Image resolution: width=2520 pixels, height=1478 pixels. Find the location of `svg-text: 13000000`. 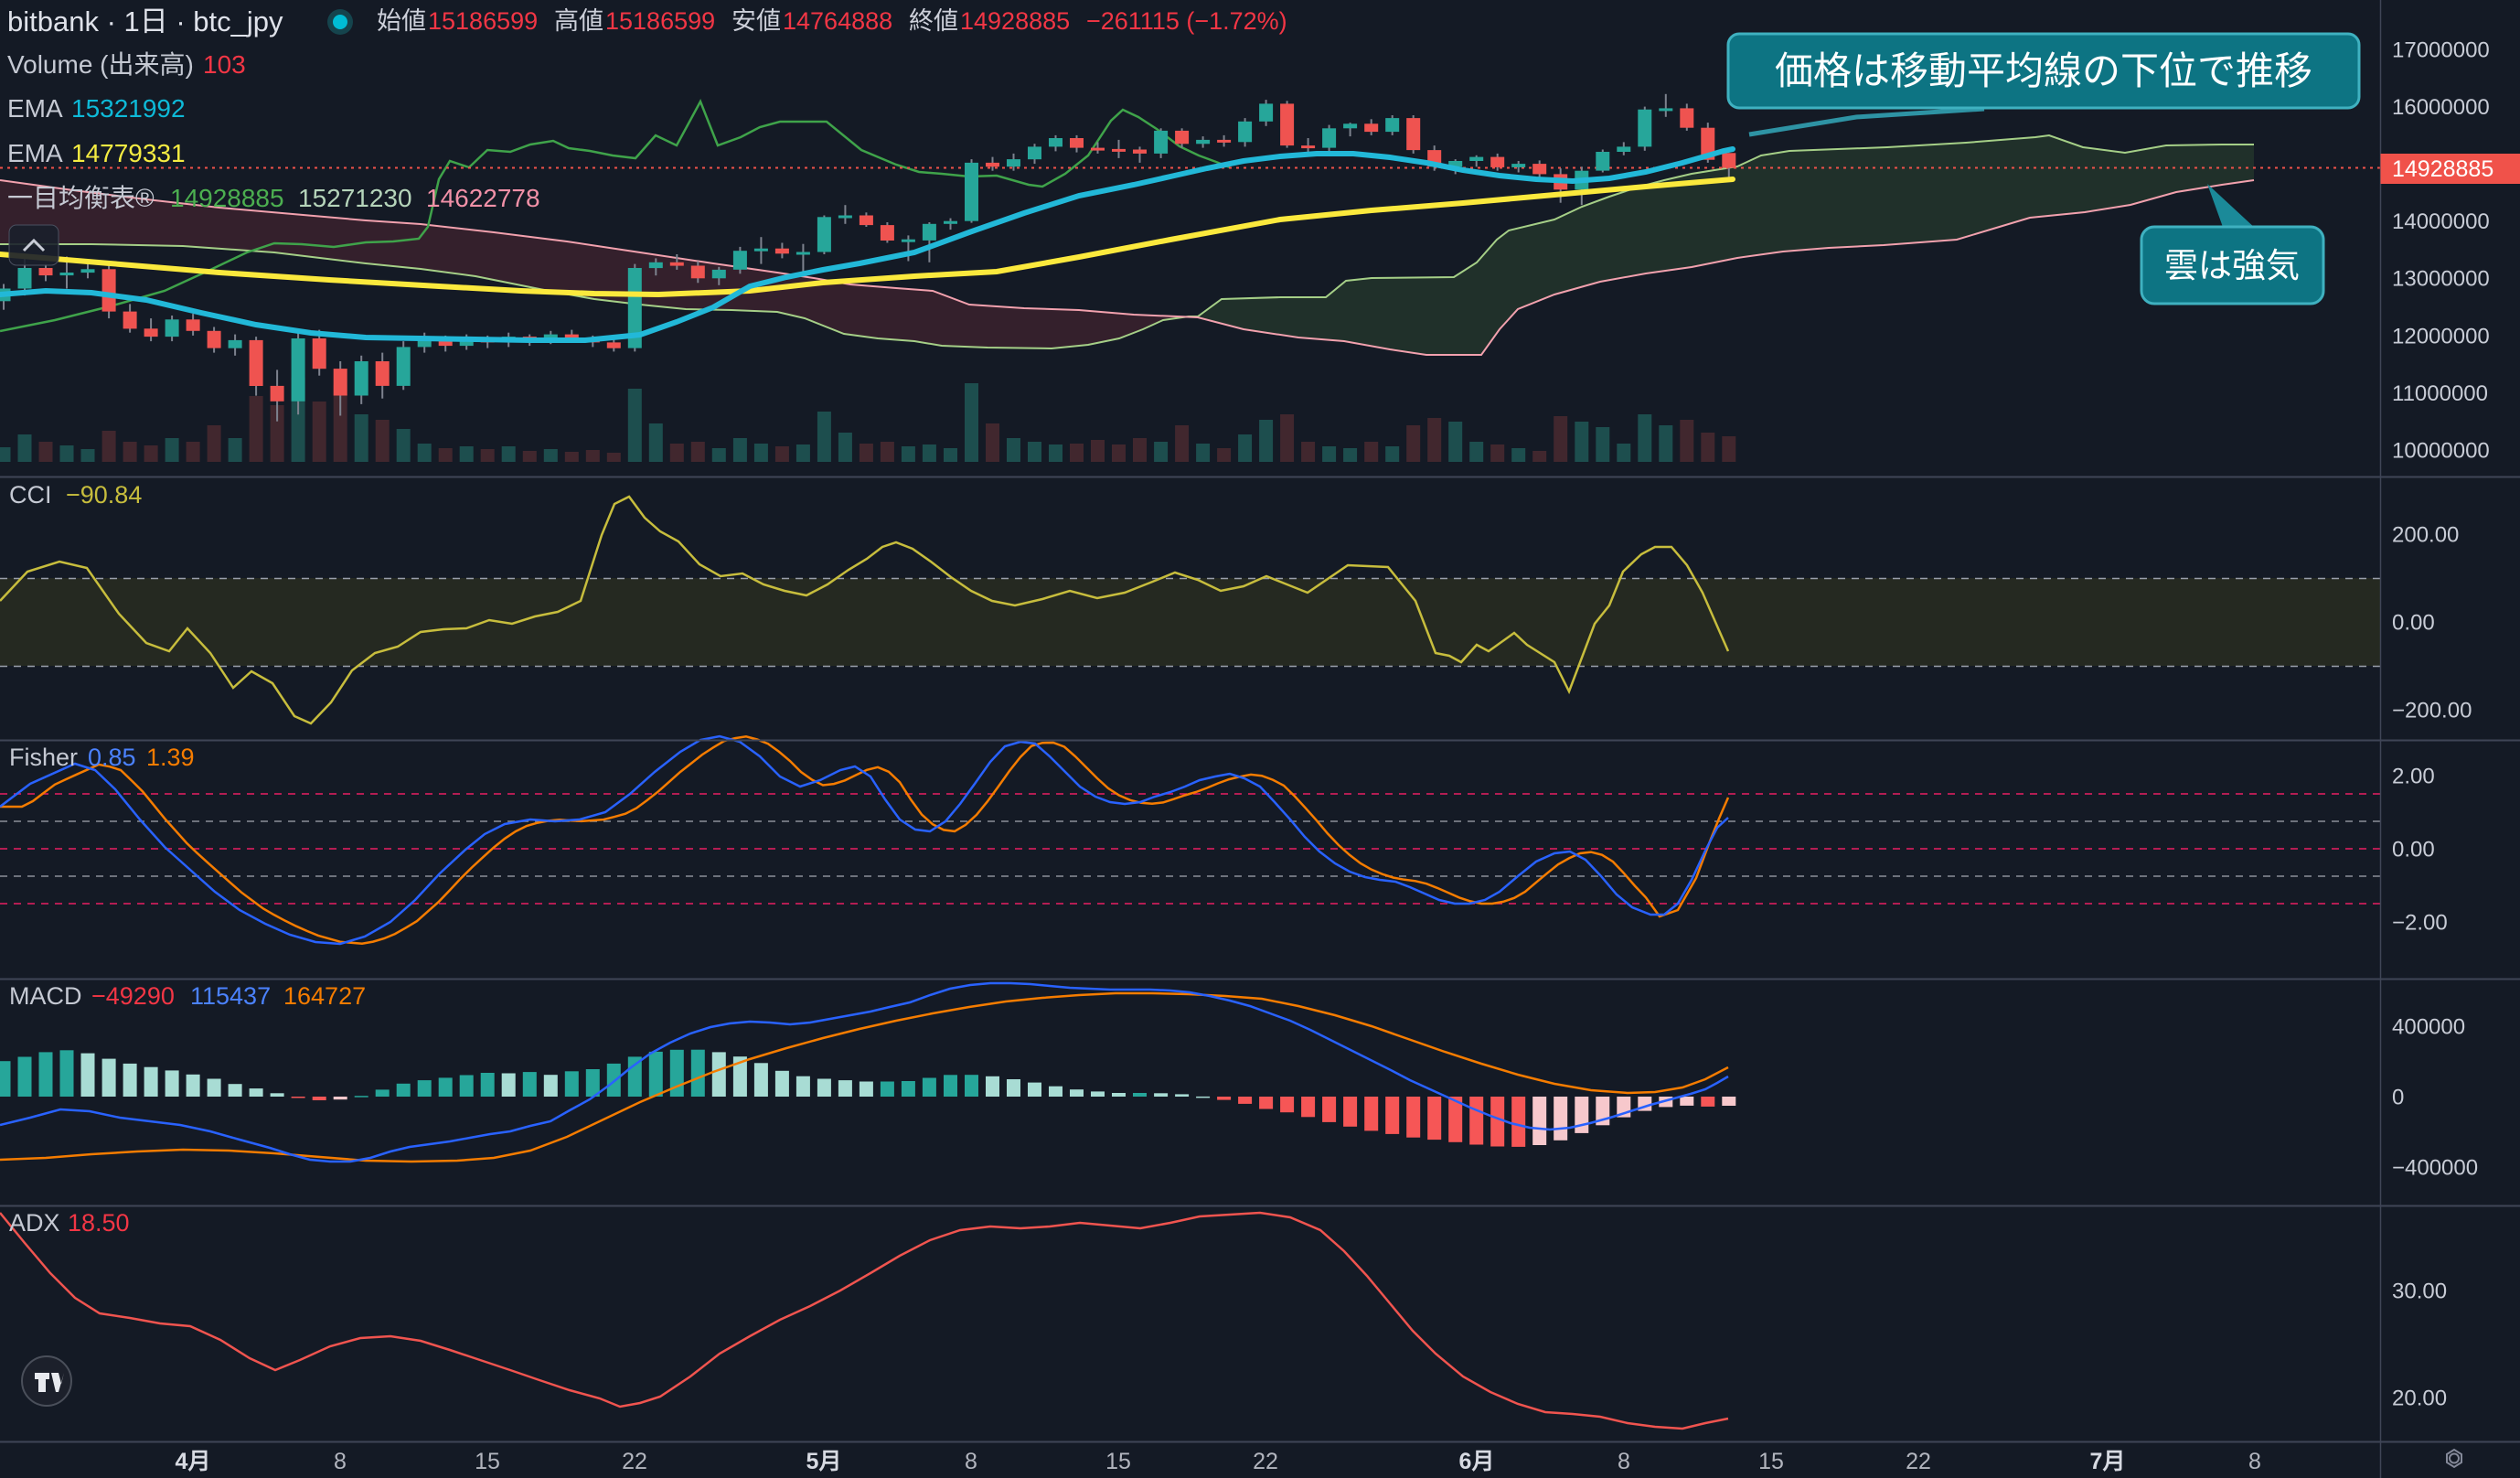

svg-text: 13000000 is located at coordinates (2441, 280).